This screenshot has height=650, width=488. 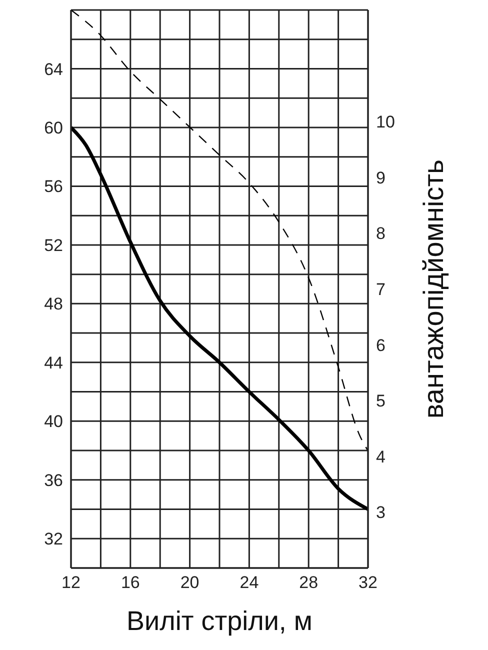 What do you see at coordinates (53, 539) in the screenshot?
I see `y-tick-label: 32` at bounding box center [53, 539].